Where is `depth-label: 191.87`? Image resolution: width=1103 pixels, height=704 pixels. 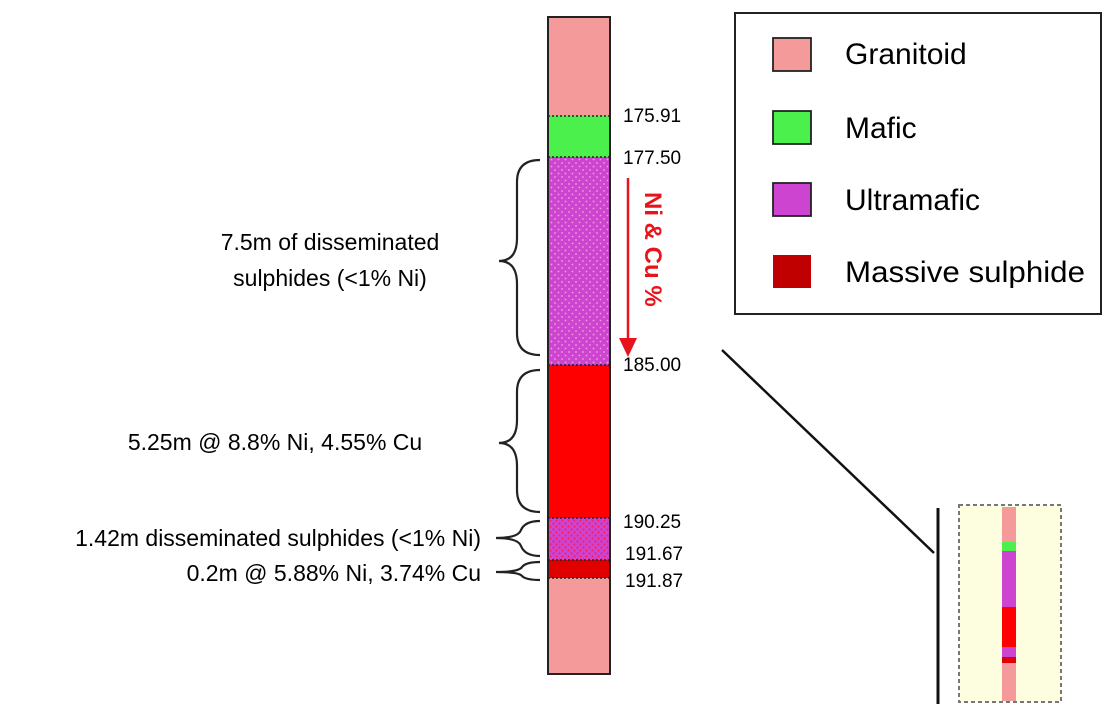
depth-label: 191.87 is located at coordinates (654, 581).